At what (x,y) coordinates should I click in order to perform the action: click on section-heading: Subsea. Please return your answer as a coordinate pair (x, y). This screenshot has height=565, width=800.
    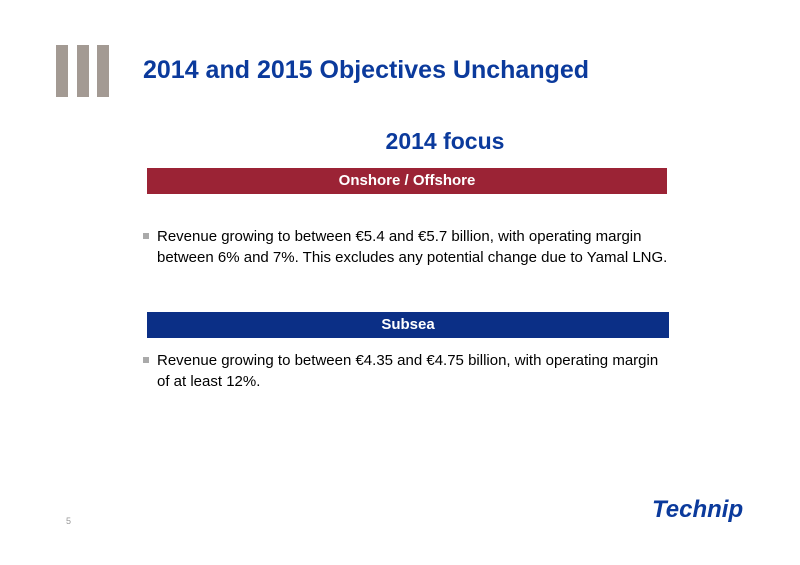
    Looking at the image, I should click on (408, 325).